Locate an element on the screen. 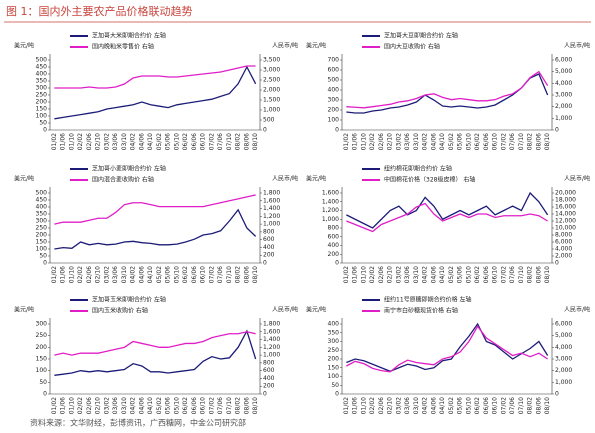  legend-label: 国内混合麦收购价 右轴 is located at coordinates (123, 180).